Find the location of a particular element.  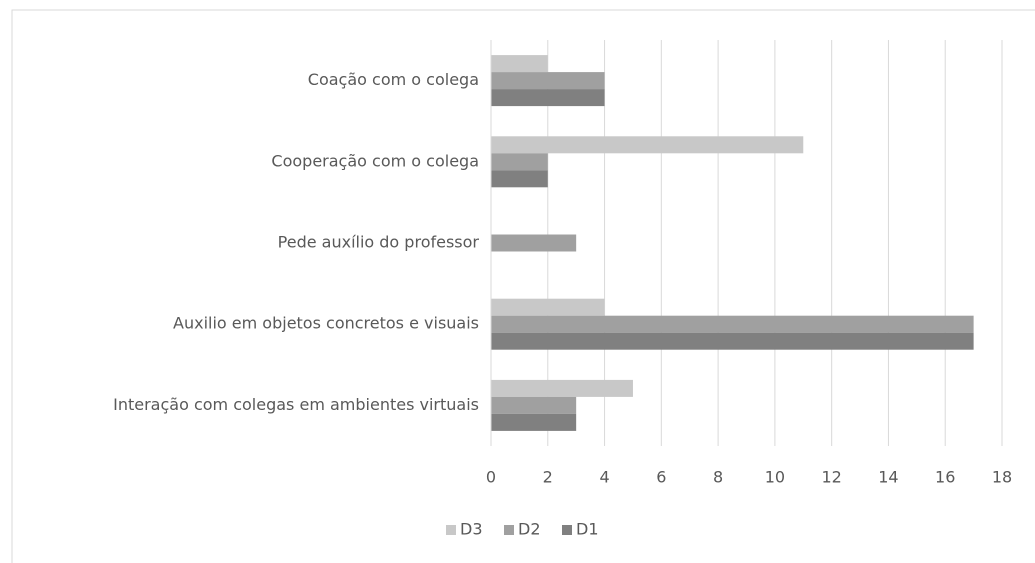

x-tick-label: 12 is located at coordinates (831, 477).